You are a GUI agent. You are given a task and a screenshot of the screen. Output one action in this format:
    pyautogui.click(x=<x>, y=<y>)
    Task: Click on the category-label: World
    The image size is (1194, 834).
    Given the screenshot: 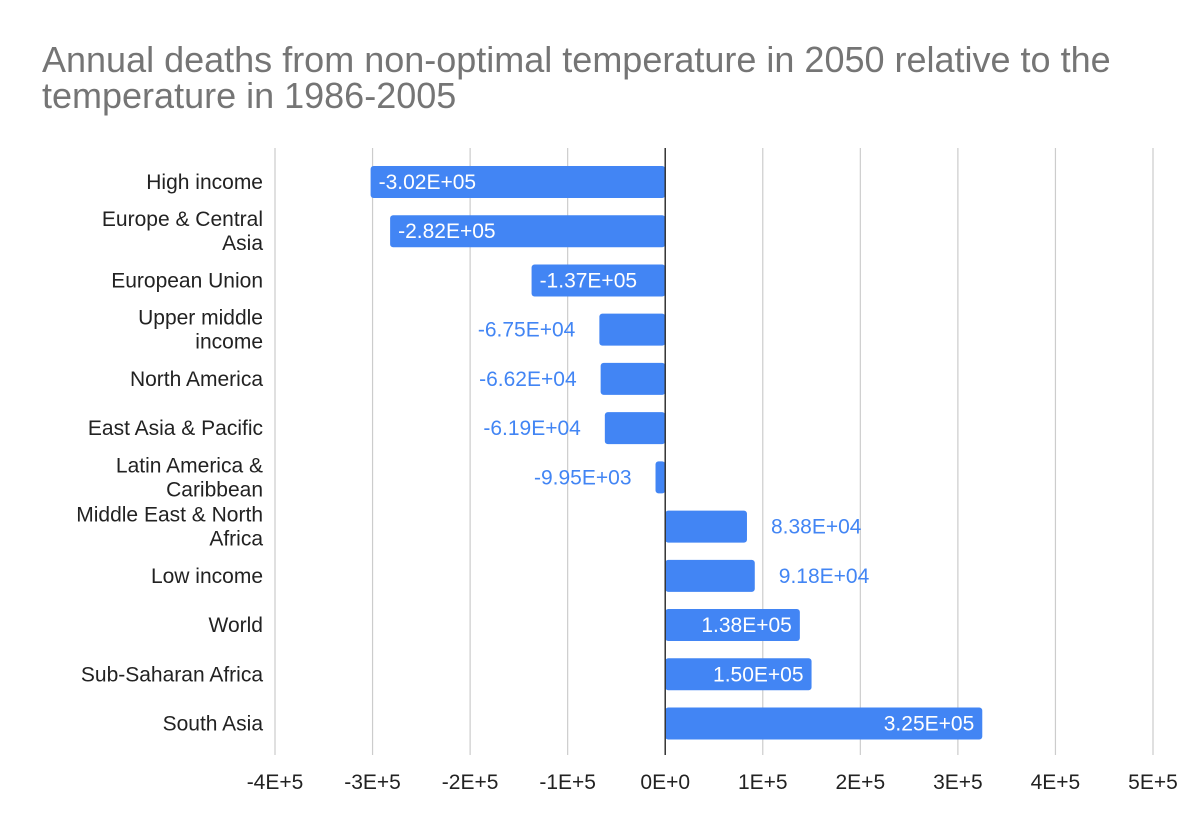 What is the action you would take?
    pyautogui.click(x=236, y=625)
    